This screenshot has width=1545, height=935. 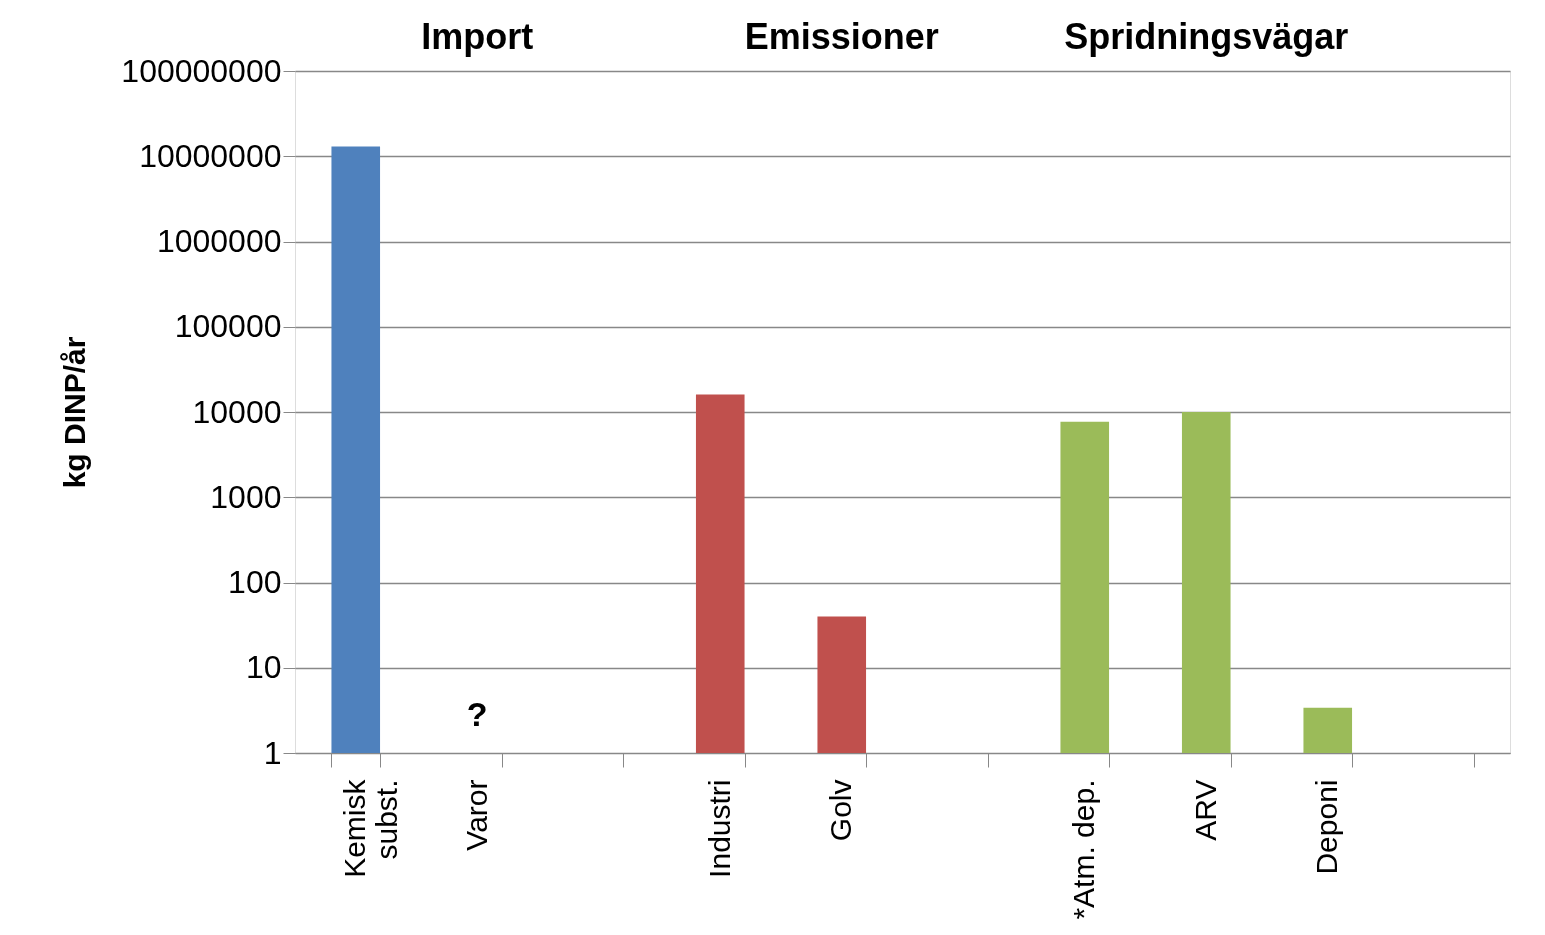 I want to click on y-tick-label: 10000000, so click(x=210, y=155).